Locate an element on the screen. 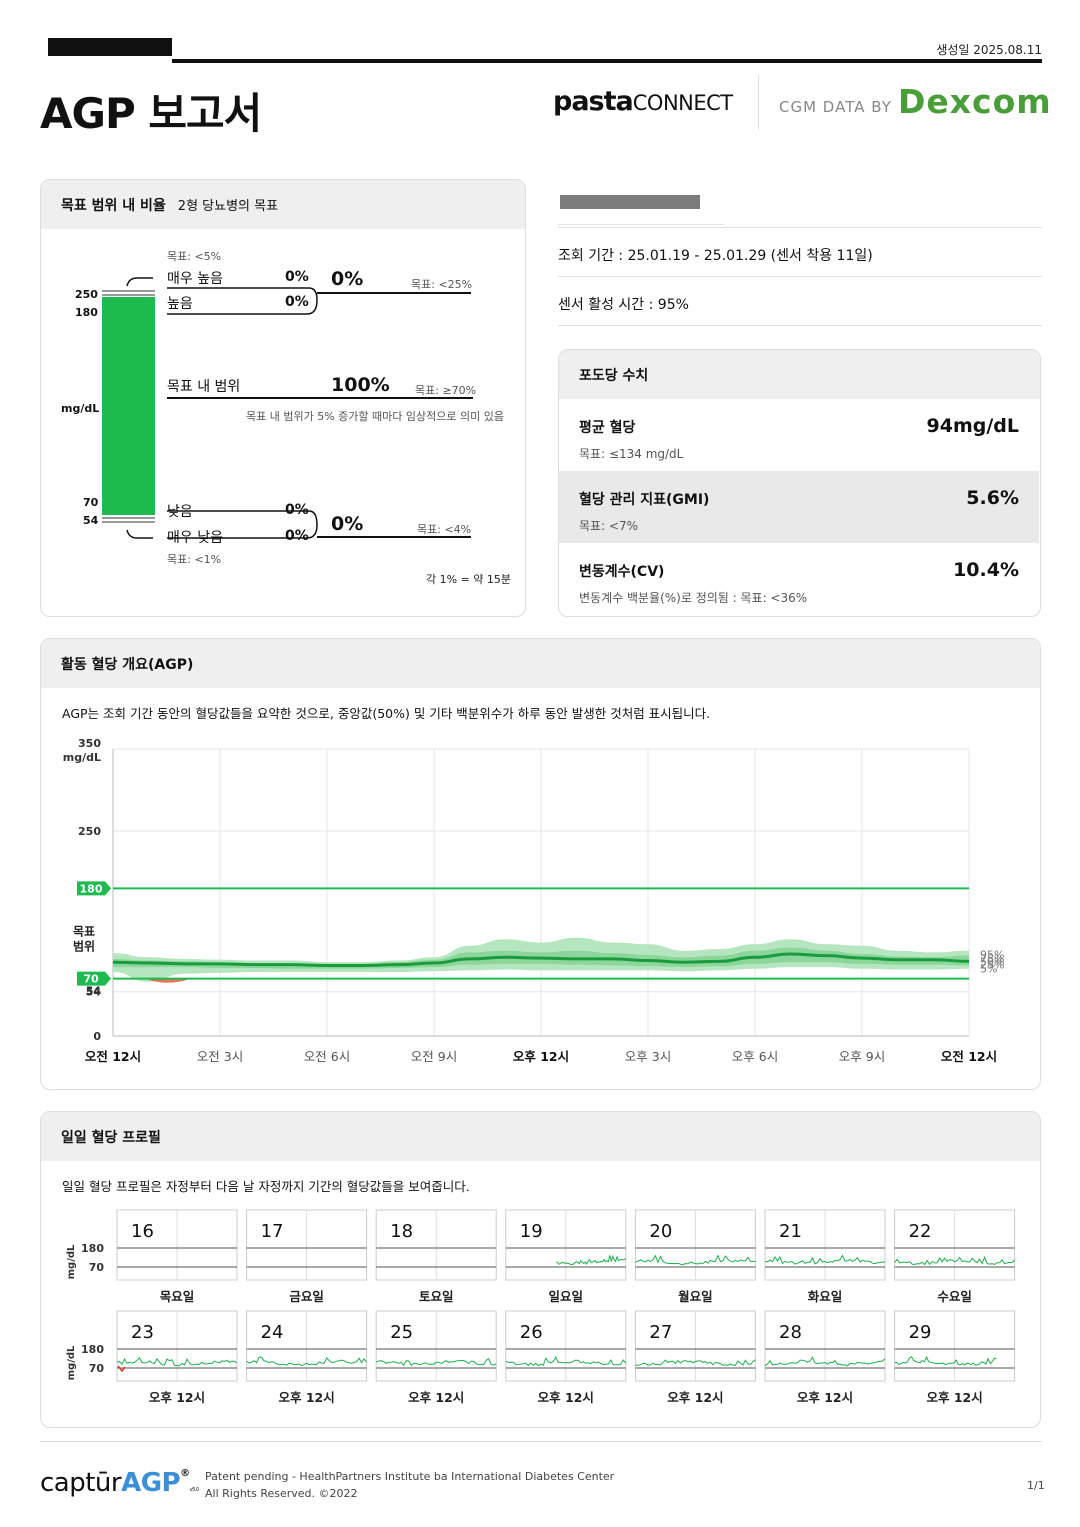 The image size is (1080, 1527). agp-target-label: 범위 is located at coordinates (84, 946).